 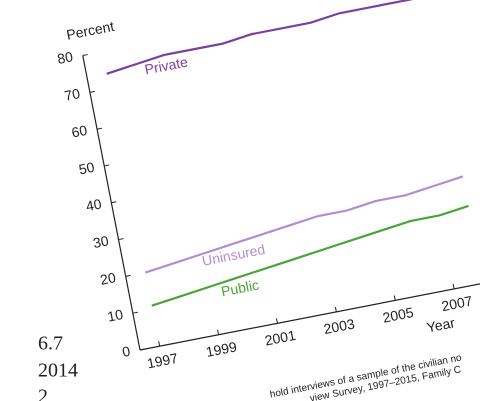 I want to click on page-fragment: 2014, so click(x=58, y=371).